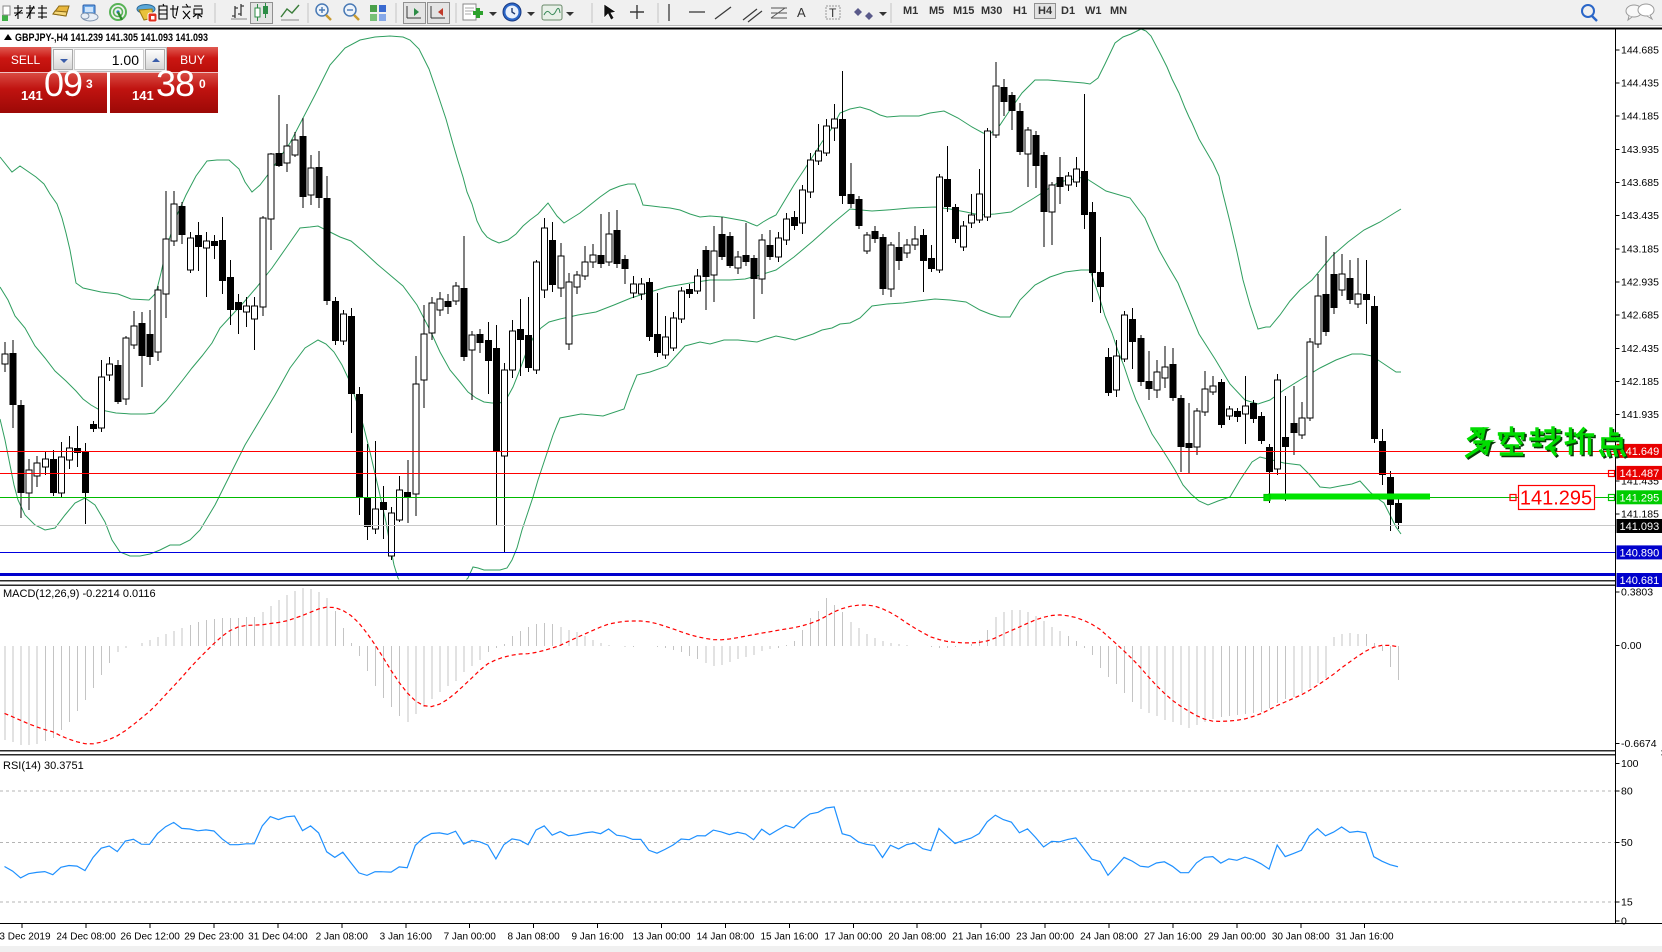 This screenshot has height=952, width=1662. What do you see at coordinates (1640, 474) in the screenshot?
I see `svg-text: 141.487` at bounding box center [1640, 474].